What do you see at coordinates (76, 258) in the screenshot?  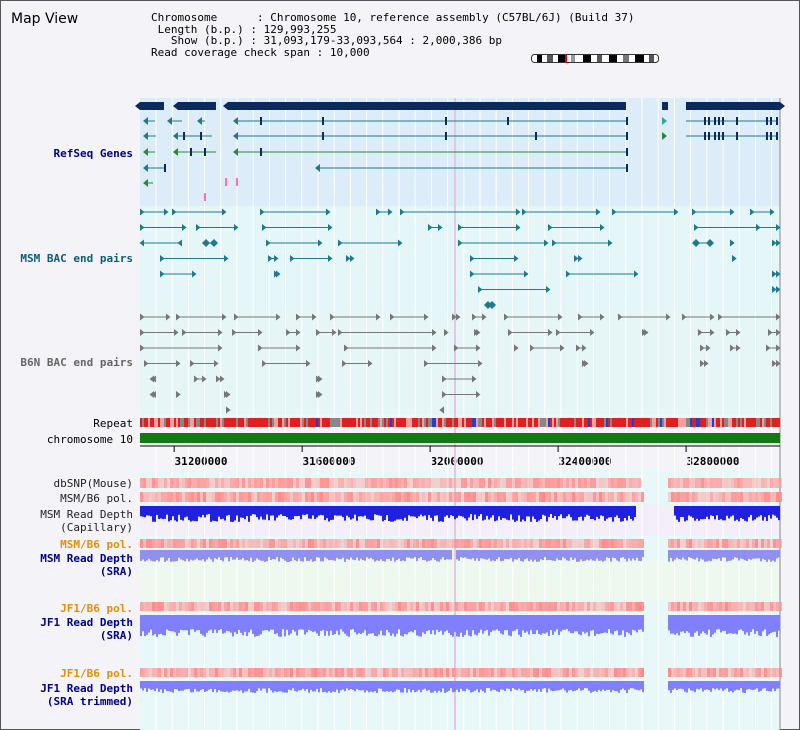 I see `track-label-msm-bac: MSM BAC end pairs` at bounding box center [76, 258].